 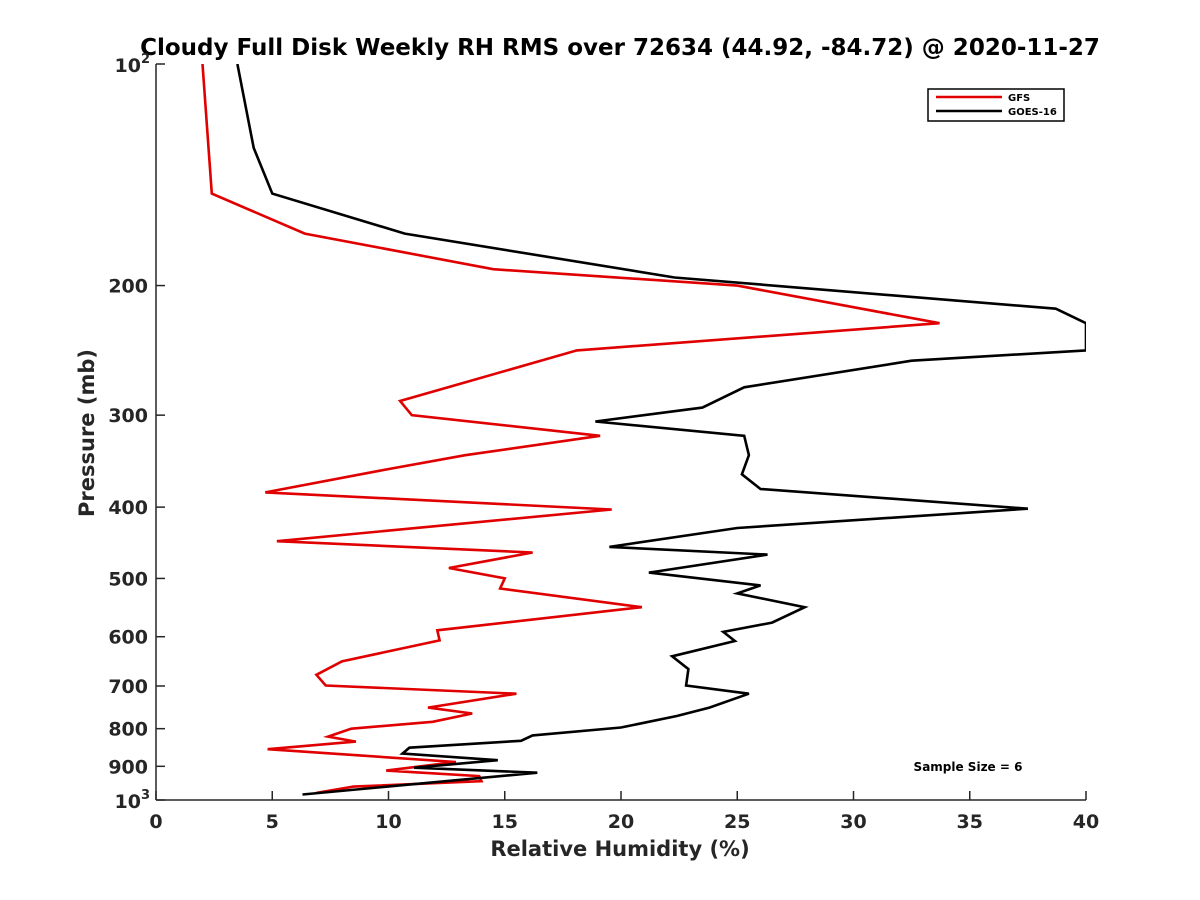 I want to click on x-tick-label: 15, so click(x=505, y=822).